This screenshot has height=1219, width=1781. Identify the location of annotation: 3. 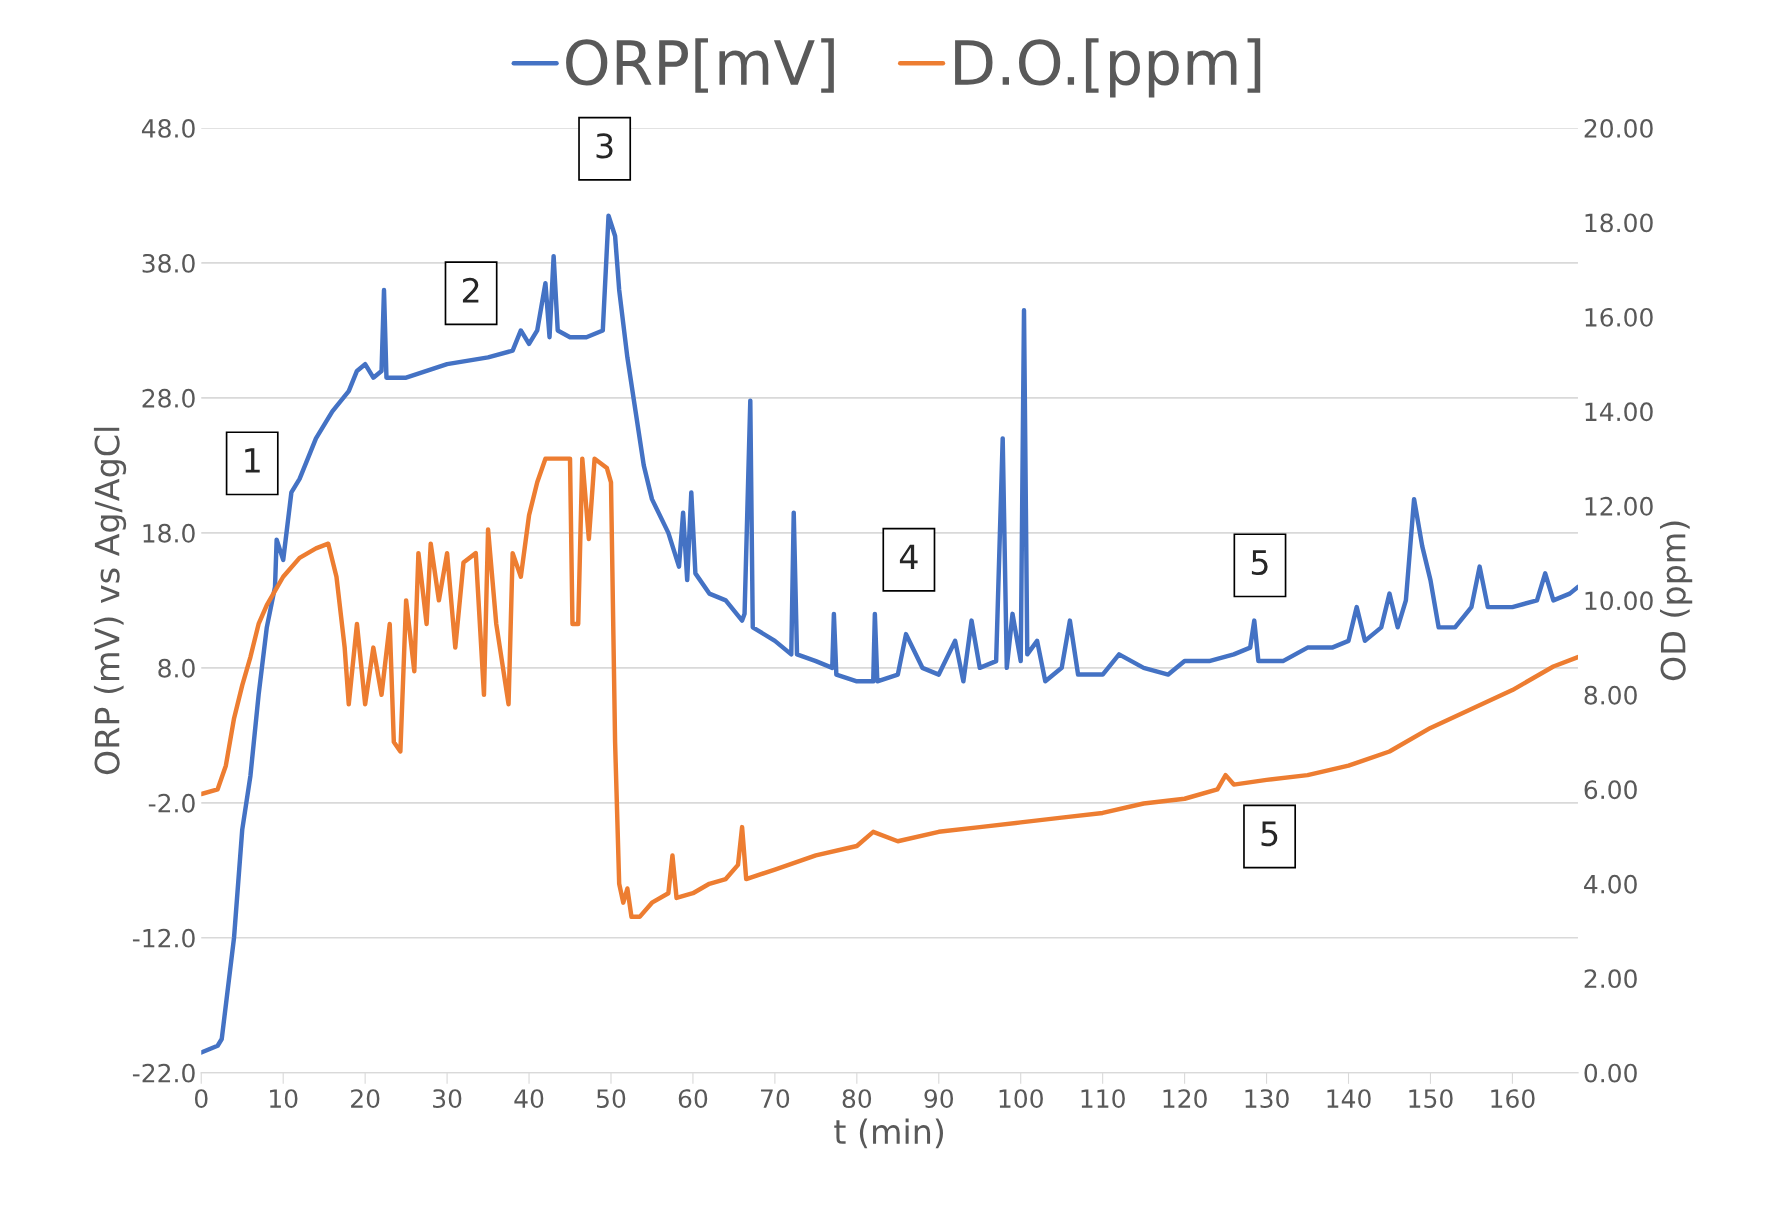
(604, 146).